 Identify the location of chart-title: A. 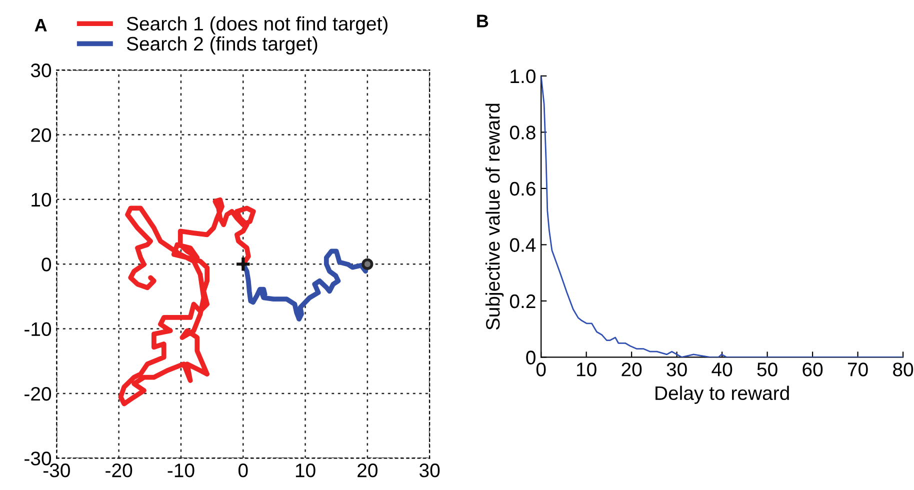
(40, 25).